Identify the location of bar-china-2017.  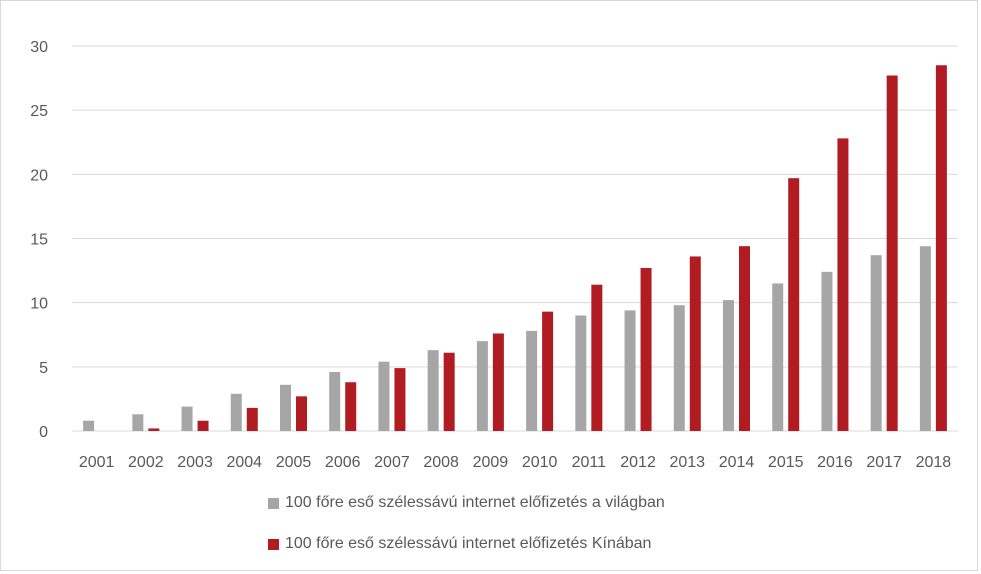
(892, 253).